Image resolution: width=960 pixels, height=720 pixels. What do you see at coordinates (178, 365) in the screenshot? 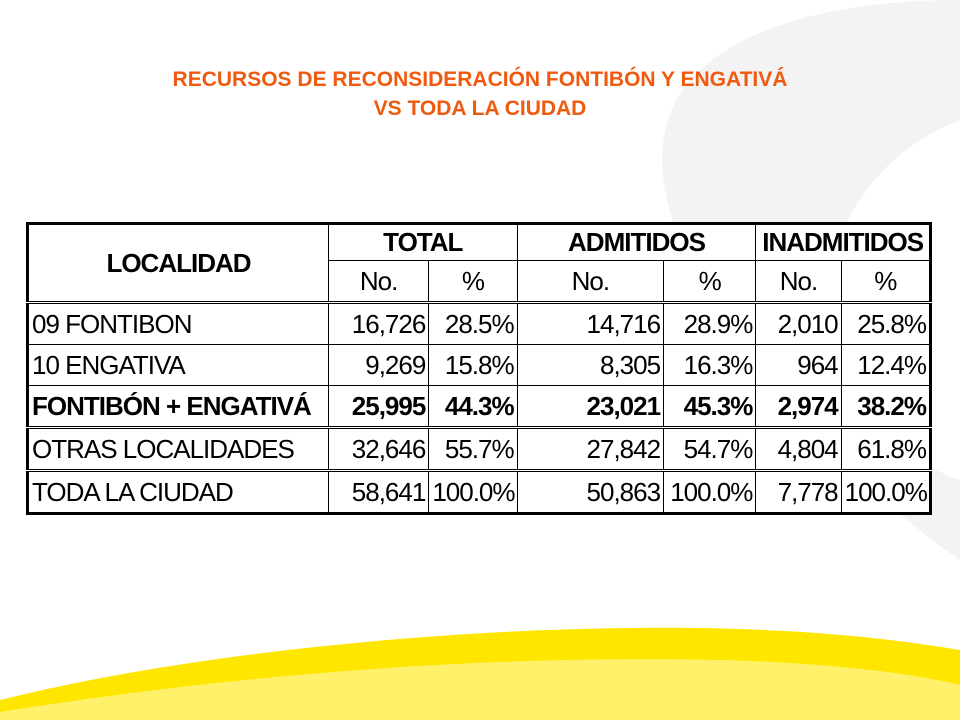
I see `row-name: 10 ENGATIVA` at bounding box center [178, 365].